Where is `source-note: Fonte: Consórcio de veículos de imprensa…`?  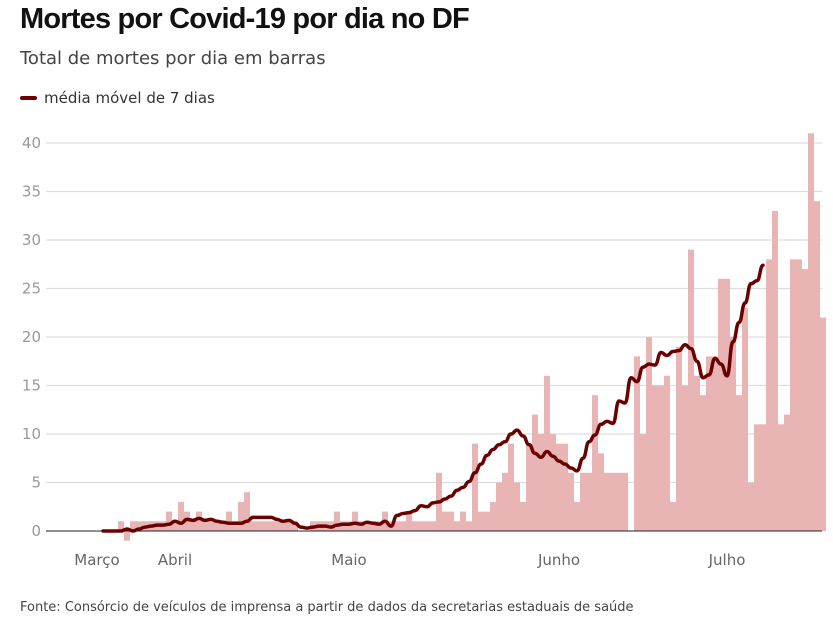 source-note: Fonte: Consórcio de veículos de imprensa… is located at coordinates (327, 607).